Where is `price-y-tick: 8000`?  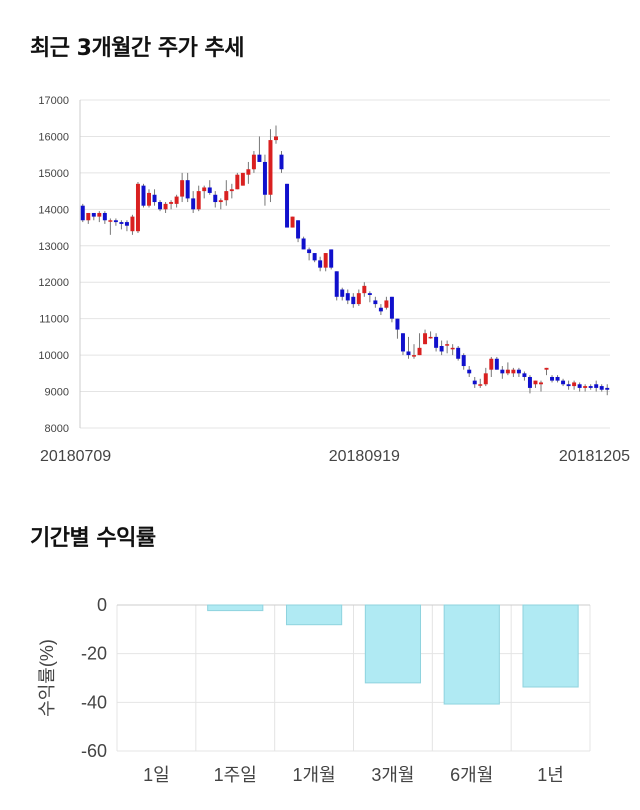 price-y-tick: 8000 is located at coordinates (57, 429).